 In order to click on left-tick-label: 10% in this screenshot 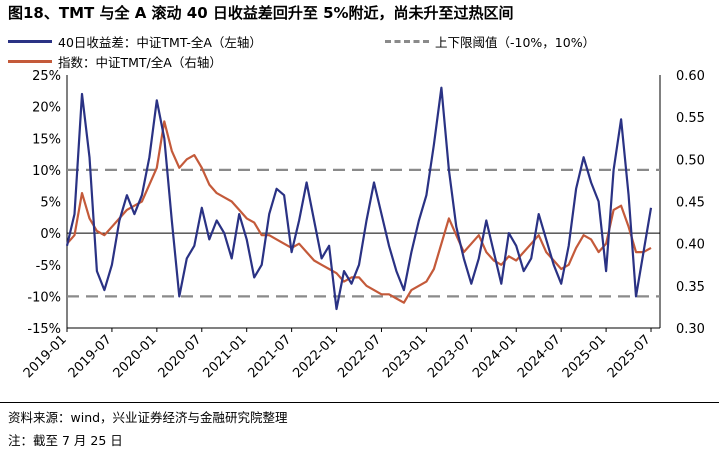, I will do `click(46, 171)`.